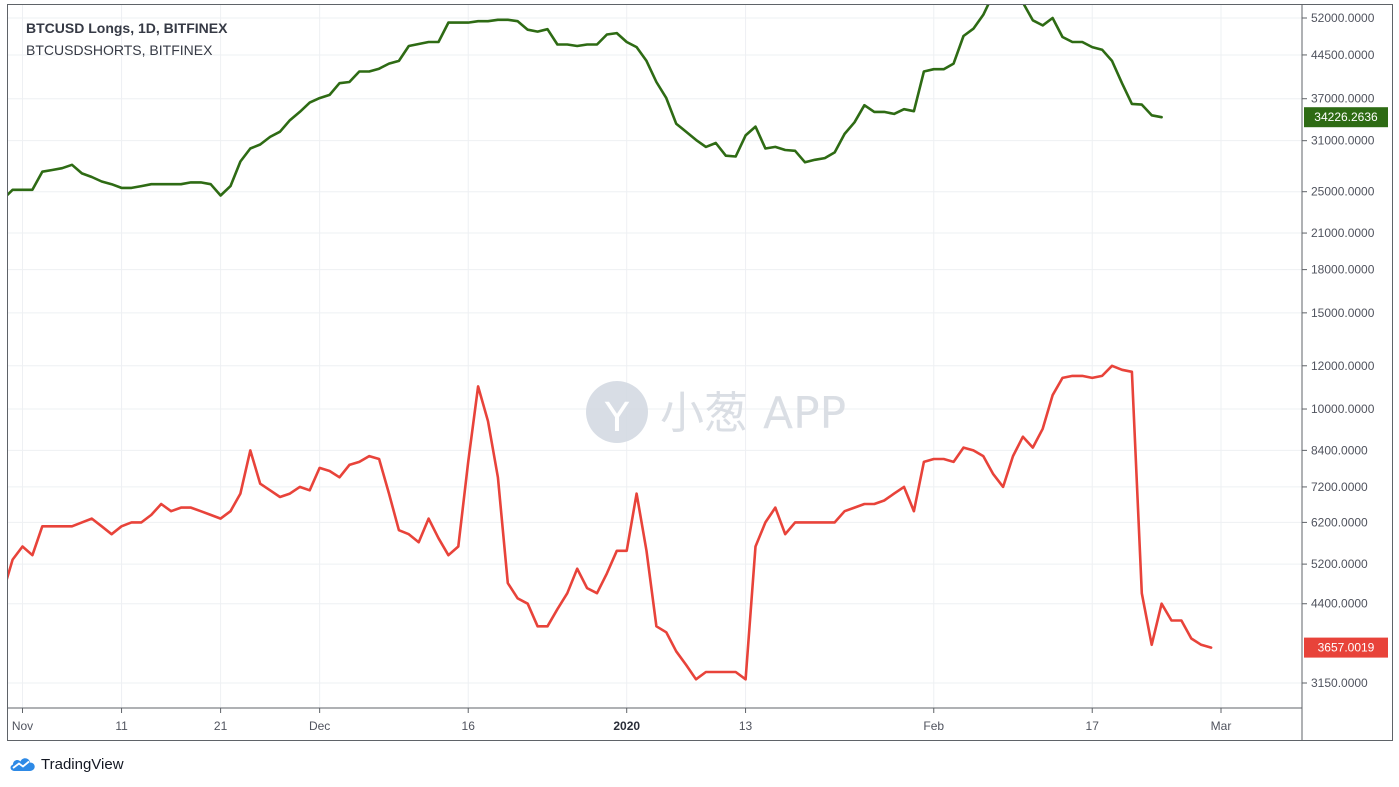  What do you see at coordinates (1343, 141) in the screenshot?
I see `price-tick-label: 31000.0000` at bounding box center [1343, 141].